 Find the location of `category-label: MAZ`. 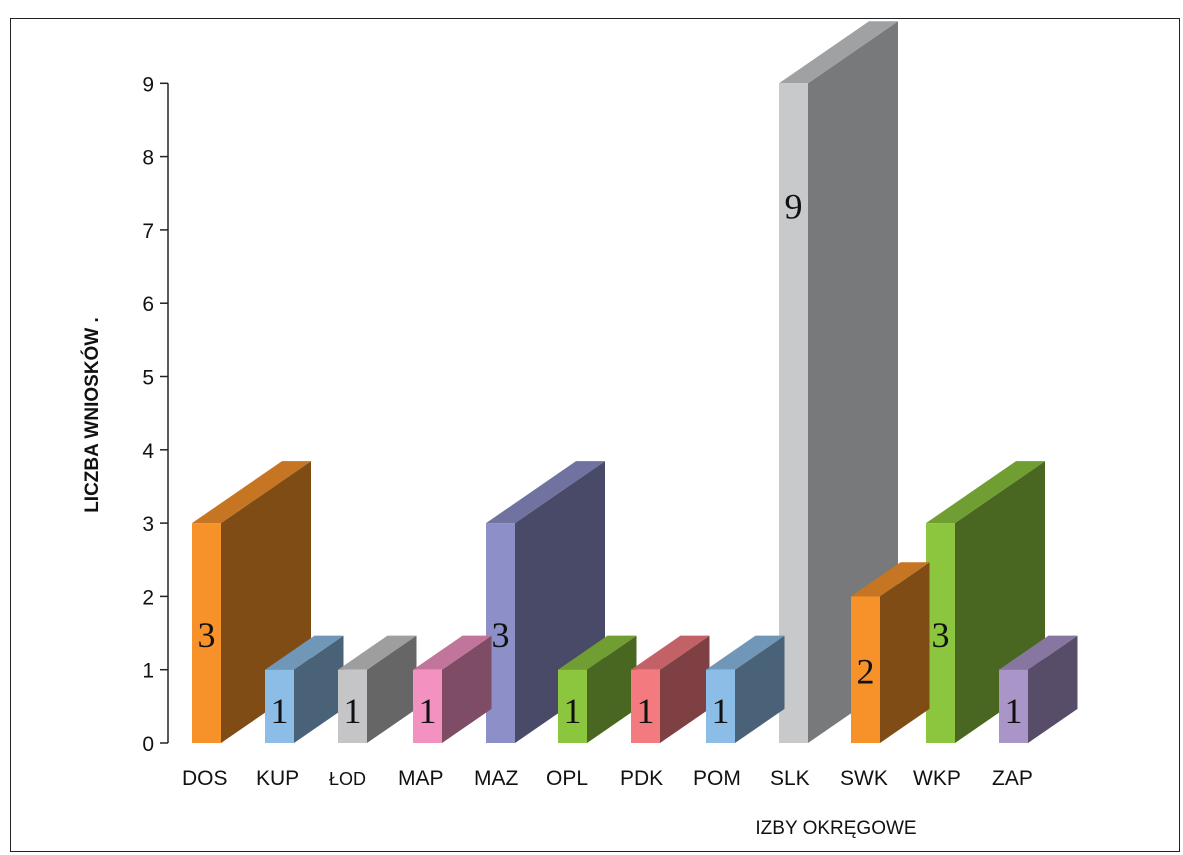

category-label: MAZ is located at coordinates (496, 778).